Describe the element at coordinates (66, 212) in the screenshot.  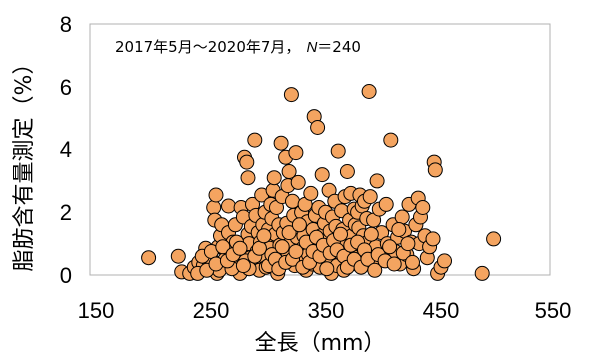
I see `y-tick-label: 2` at that location.